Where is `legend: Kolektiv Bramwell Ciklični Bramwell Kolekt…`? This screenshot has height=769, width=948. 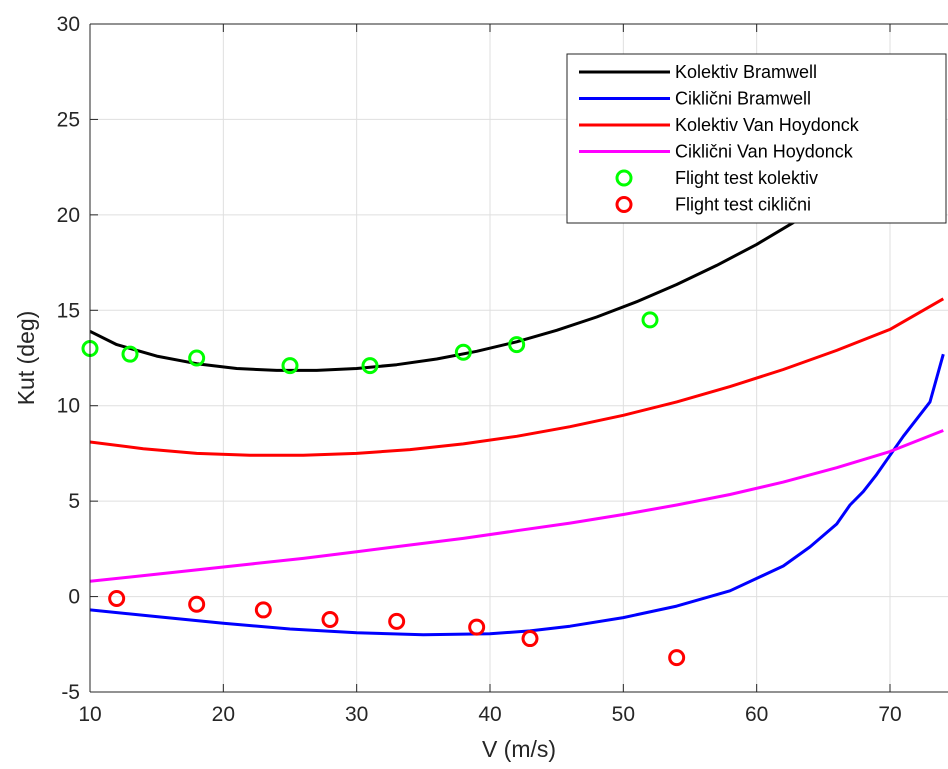
legend: Kolektiv Bramwell Ciklični Bramwell Kolekt… is located at coordinates (756, 138).